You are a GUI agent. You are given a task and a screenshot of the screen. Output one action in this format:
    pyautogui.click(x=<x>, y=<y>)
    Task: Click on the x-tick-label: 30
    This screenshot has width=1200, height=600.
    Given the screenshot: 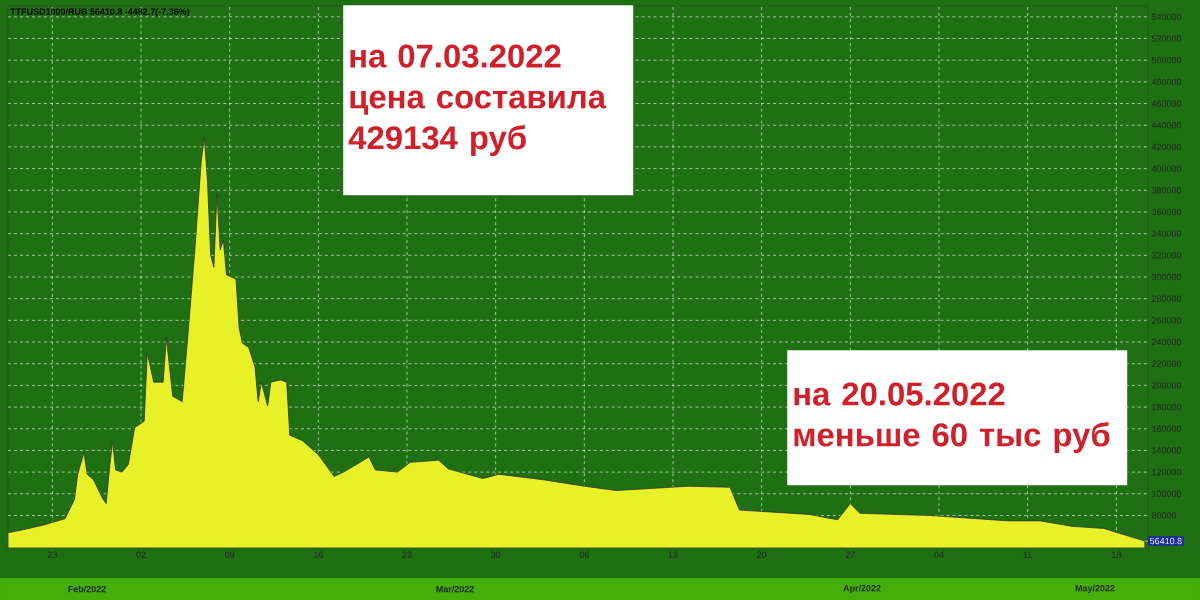 What is the action you would take?
    pyautogui.click(x=496, y=554)
    